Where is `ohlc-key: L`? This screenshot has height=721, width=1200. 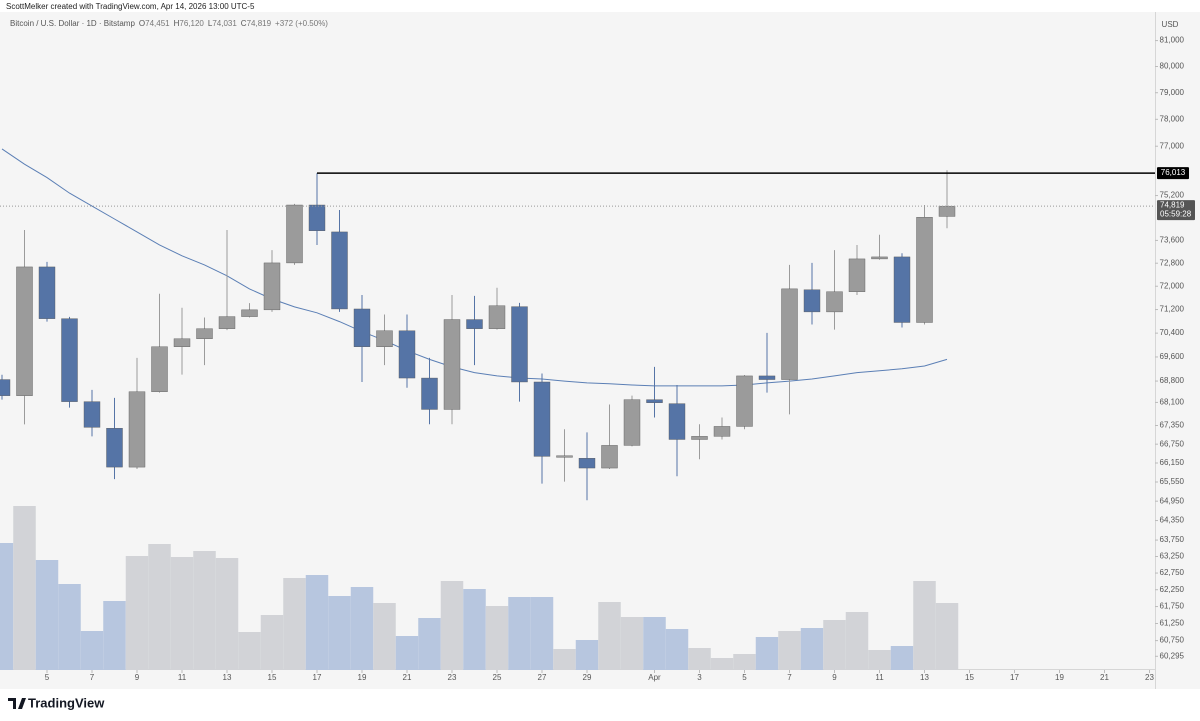 ohlc-key: L is located at coordinates (210, 23).